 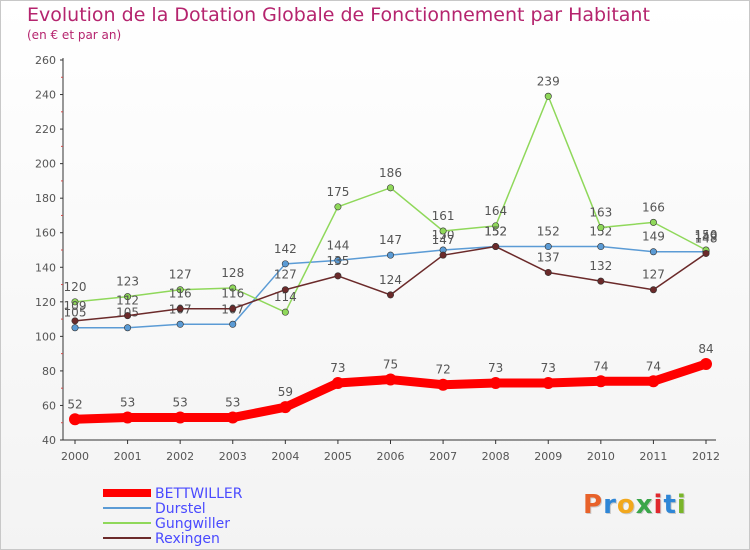 What do you see at coordinates (128, 456) in the screenshot?
I see `x-tick-label: 2001` at bounding box center [128, 456].